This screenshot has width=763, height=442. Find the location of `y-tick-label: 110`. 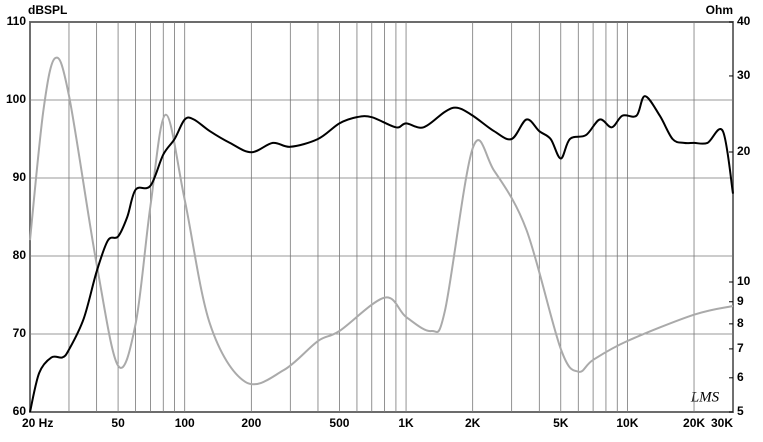

y-tick-label: 110 is located at coordinates (17, 21).